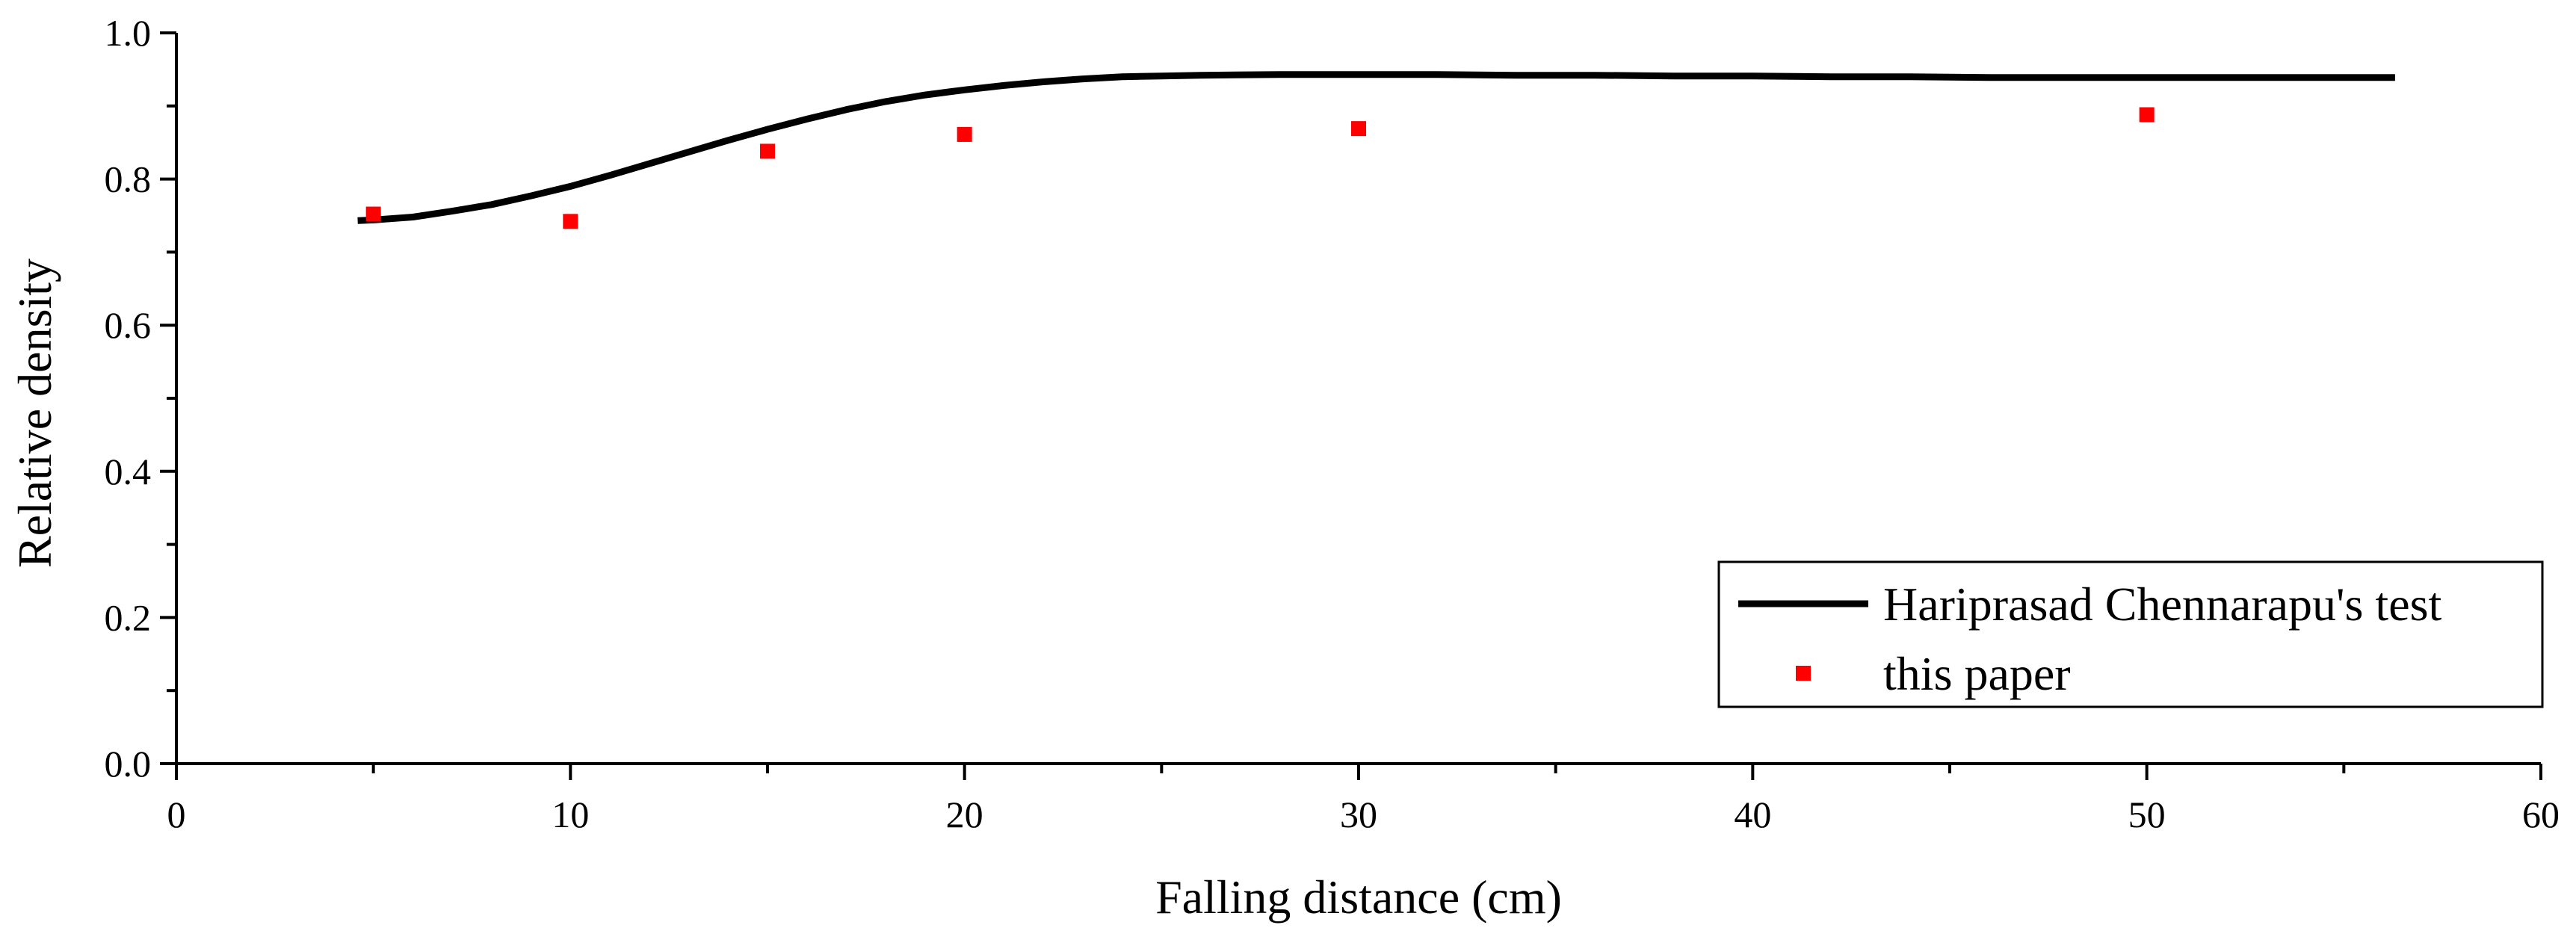  I want to click on legend-box, so click(2130, 634).